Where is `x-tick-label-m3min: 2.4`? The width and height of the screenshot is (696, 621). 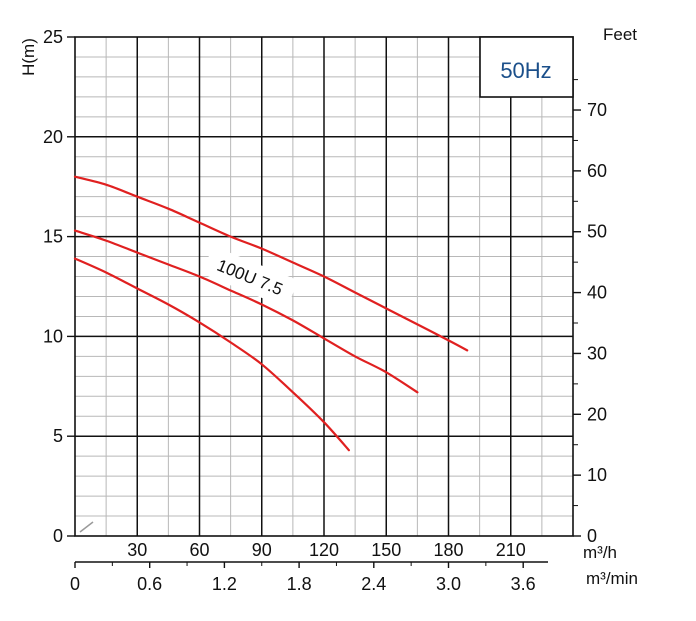 x-tick-label-m3min: 2.4 is located at coordinates (373, 584).